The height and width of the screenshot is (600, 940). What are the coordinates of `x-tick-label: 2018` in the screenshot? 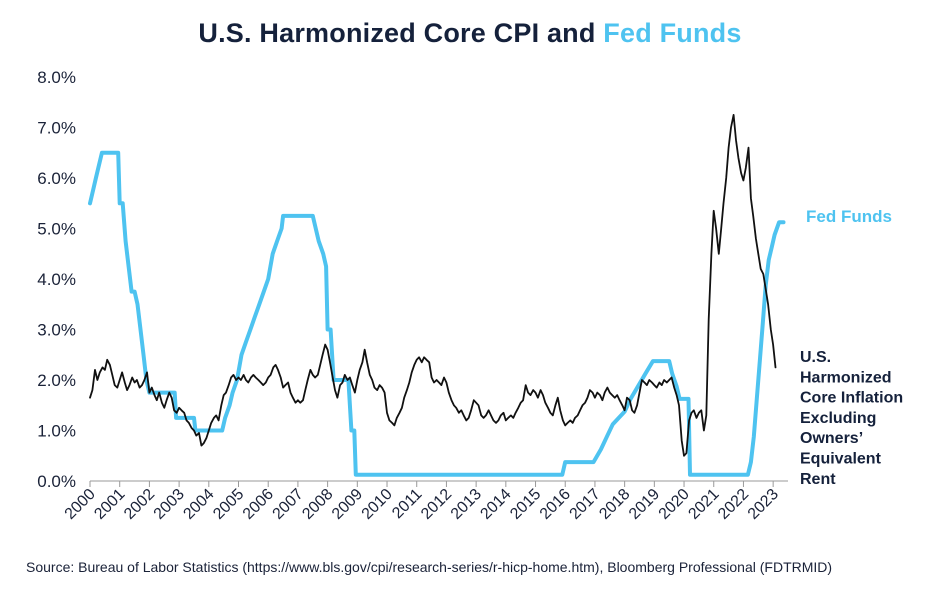 It's located at (614, 504).